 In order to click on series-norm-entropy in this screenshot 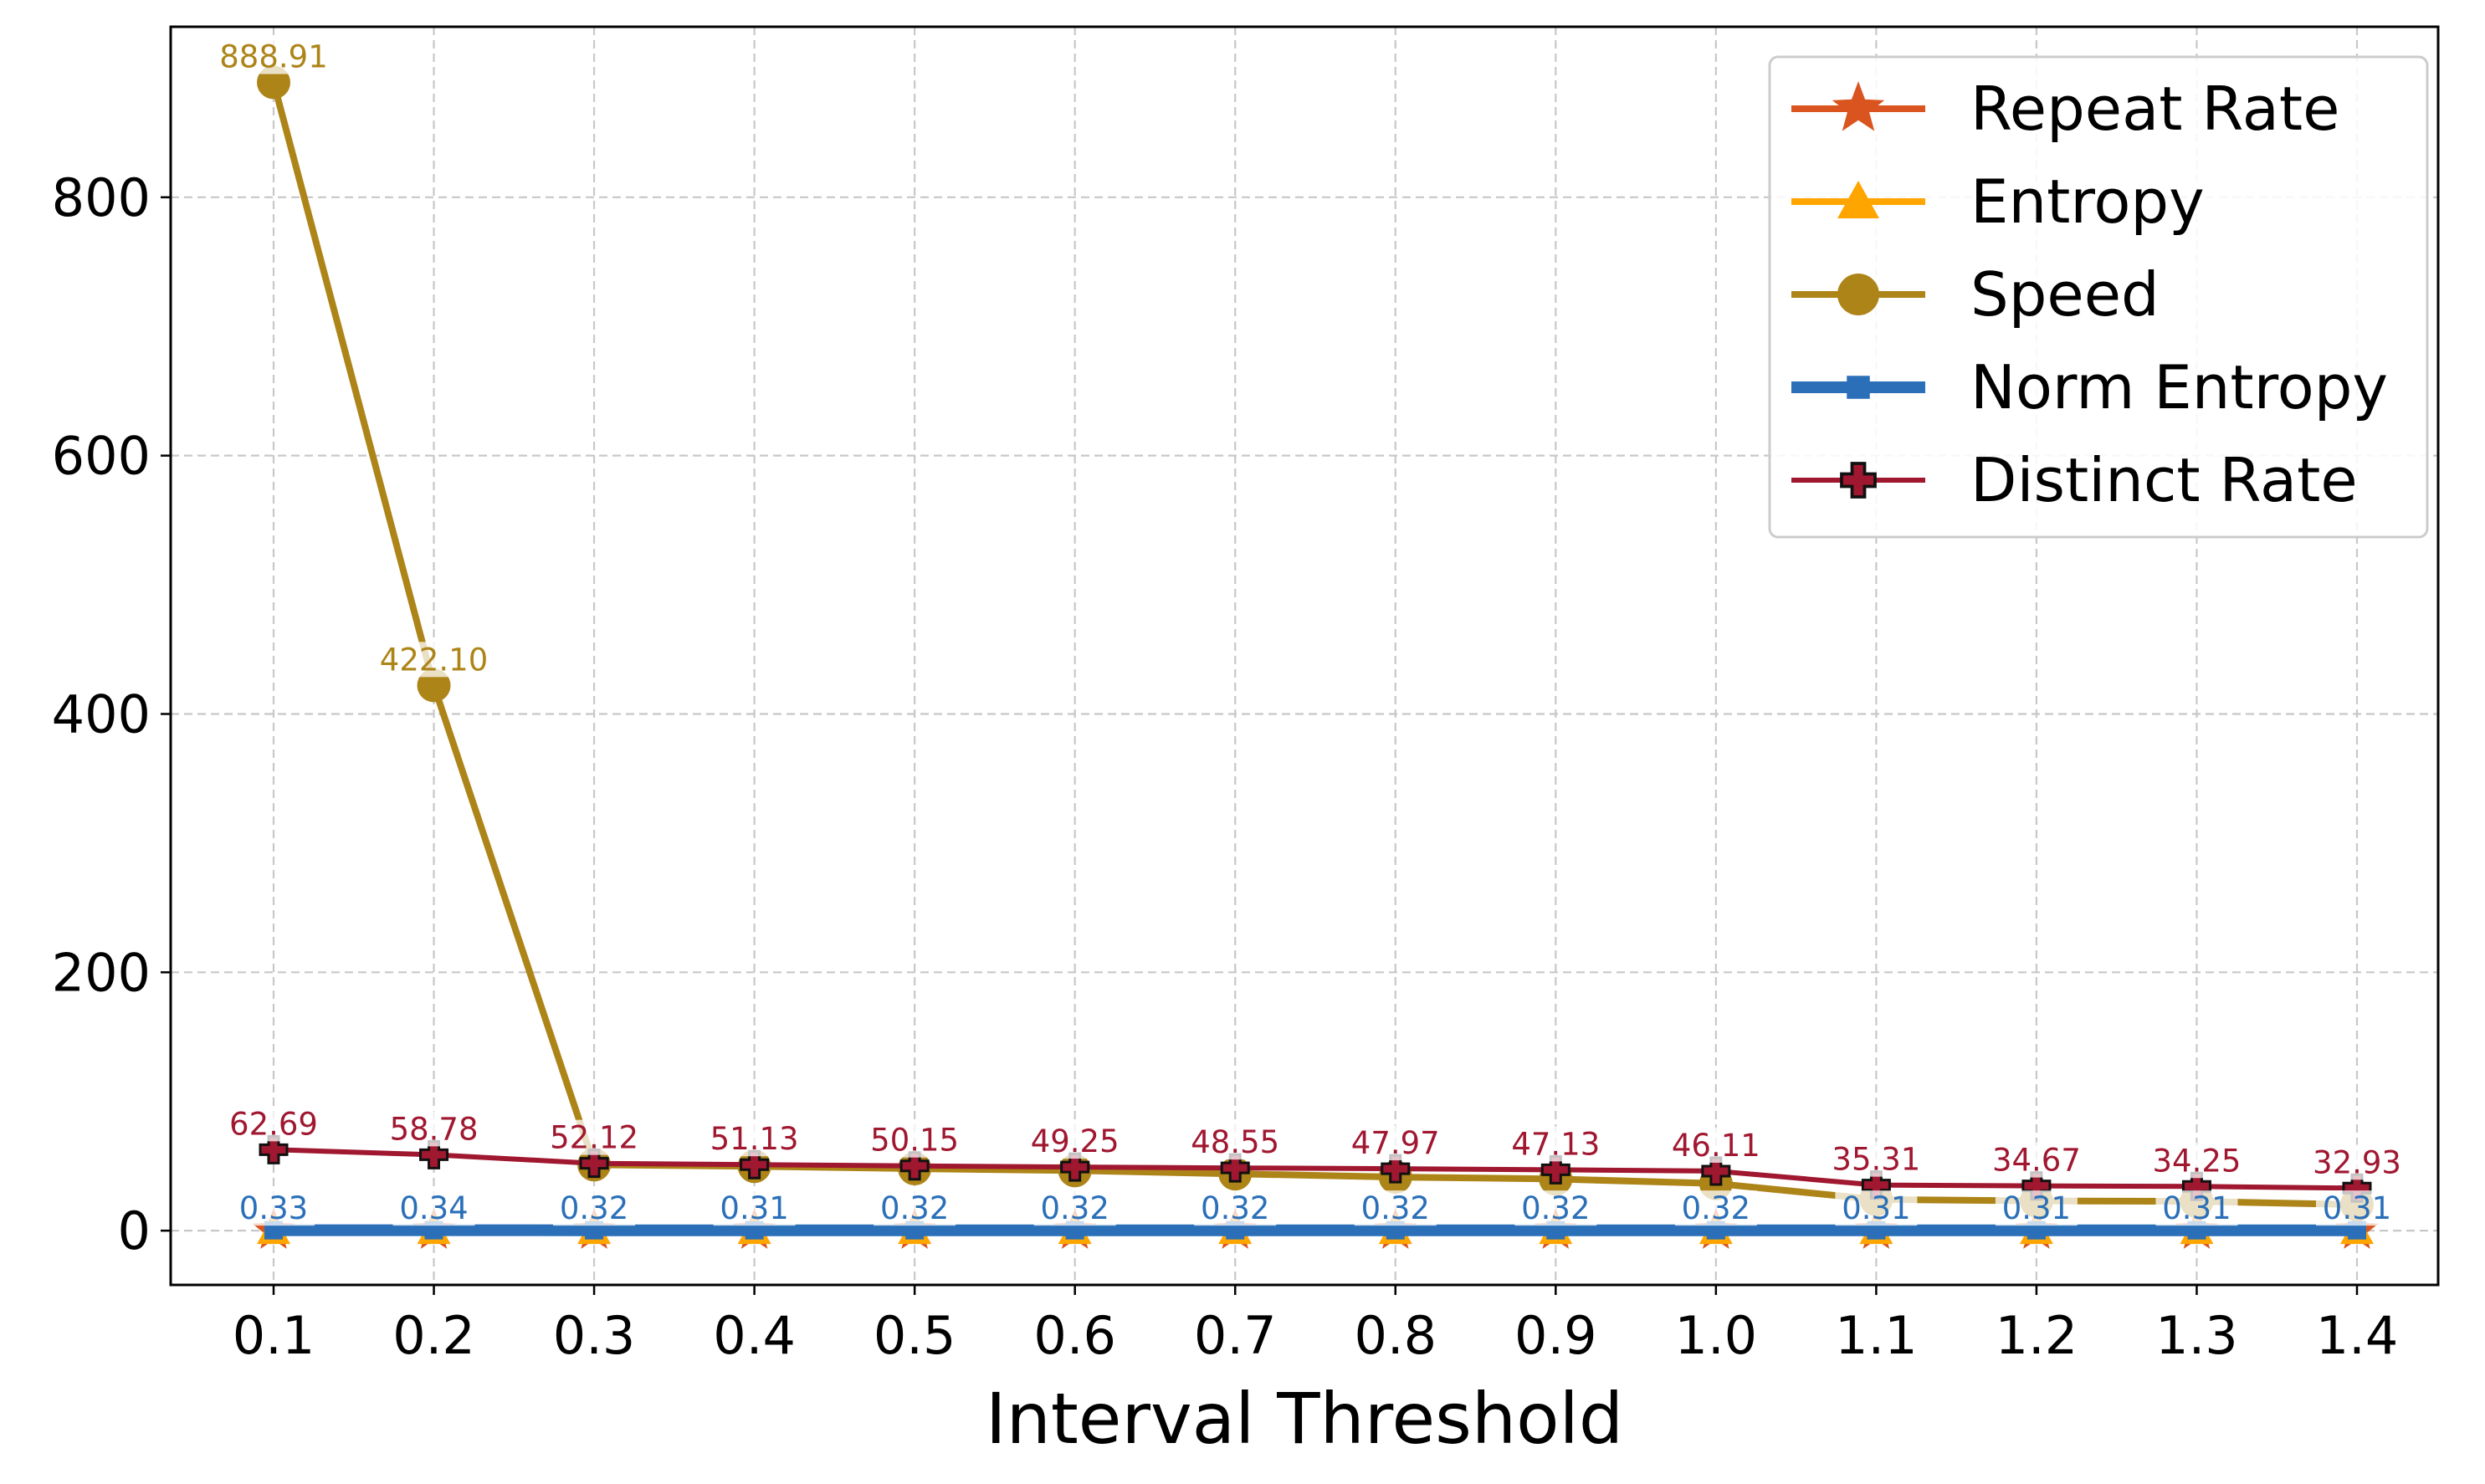, I will do `click(1315, 1230)`.